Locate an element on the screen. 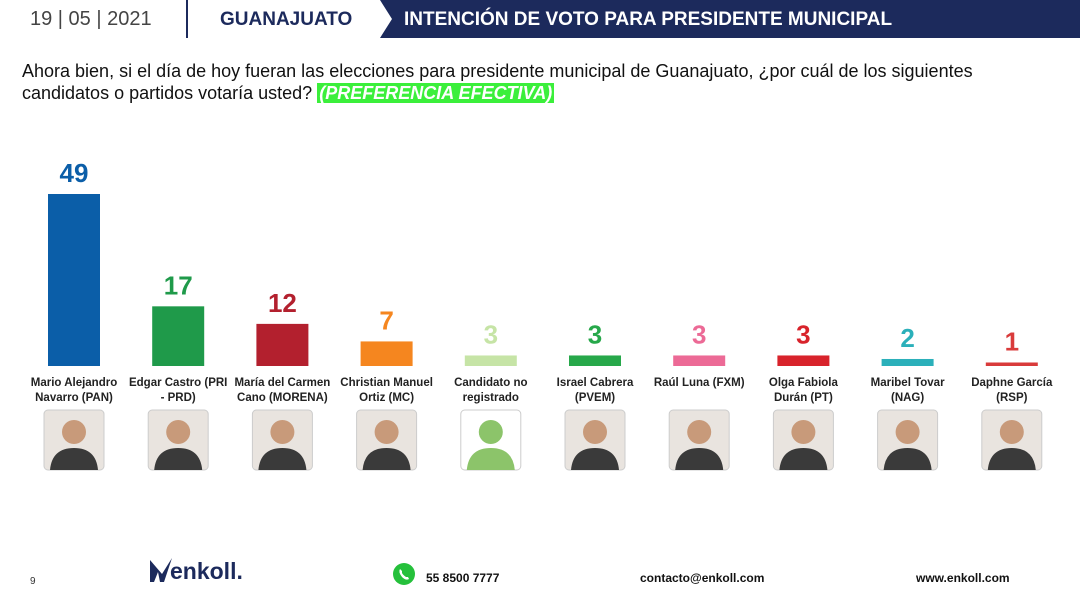 Image resolution: width=1080 pixels, height=594 pixels. category-label: María del Carmen Cano (MORENA) is located at coordinates (282, 390).